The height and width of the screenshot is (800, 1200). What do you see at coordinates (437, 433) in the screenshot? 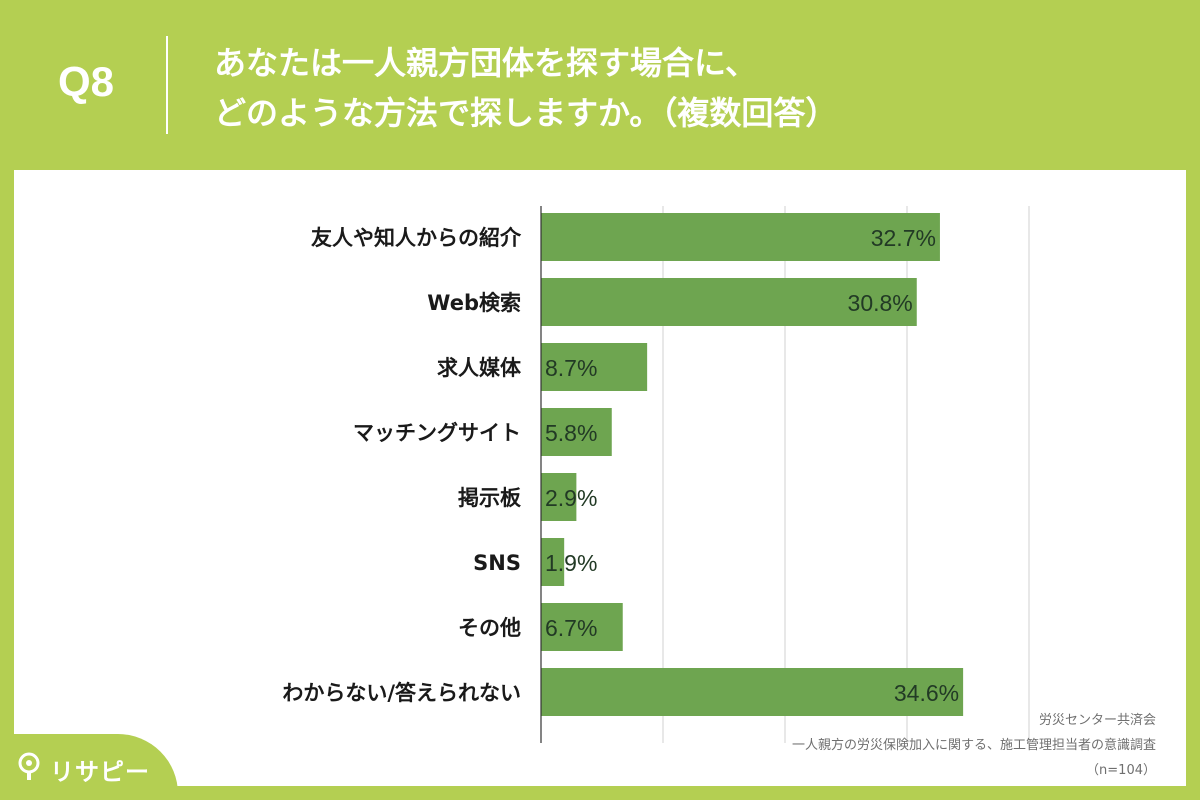
I see `category-label: マッチングサイト` at bounding box center [437, 433].